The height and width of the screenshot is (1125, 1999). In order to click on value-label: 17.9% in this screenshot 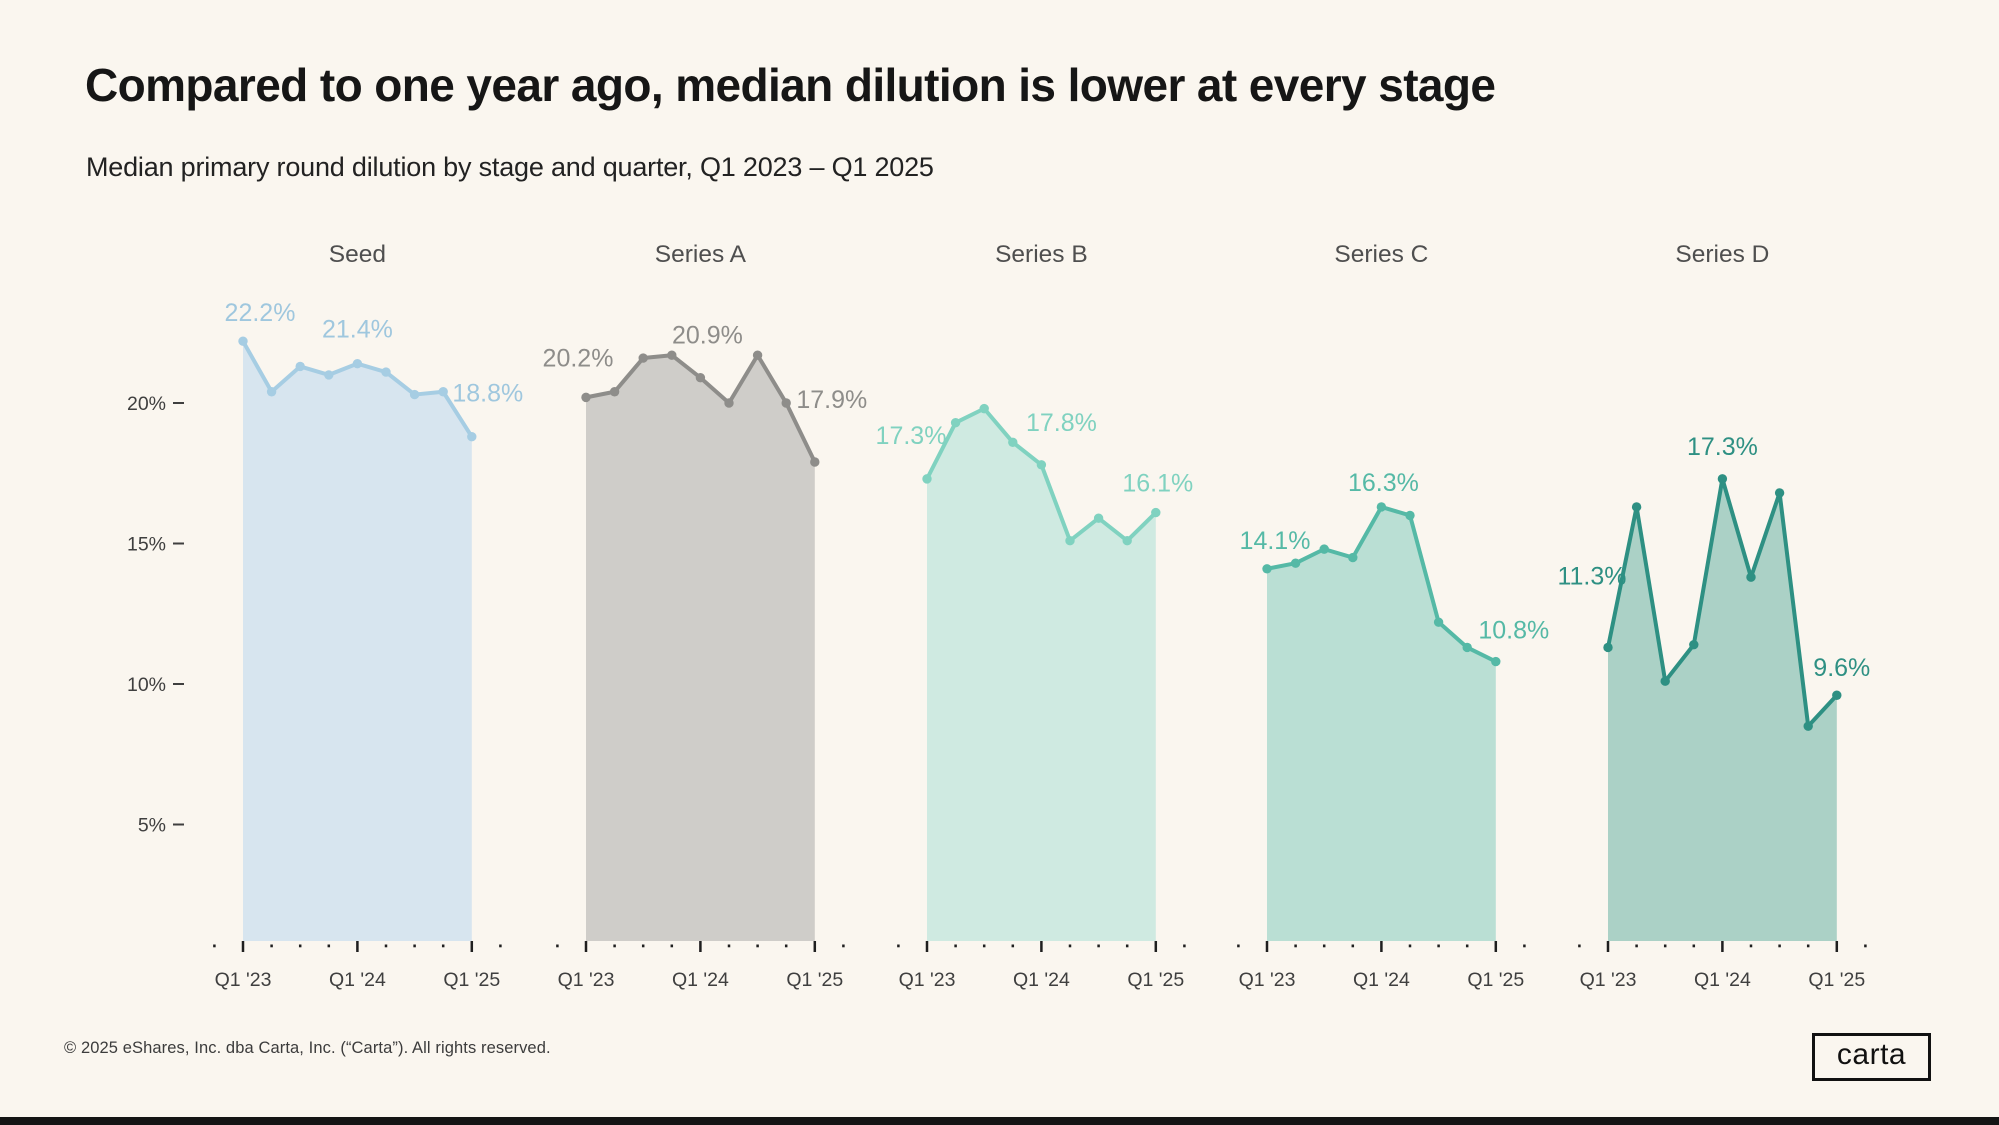, I will do `click(831, 400)`.